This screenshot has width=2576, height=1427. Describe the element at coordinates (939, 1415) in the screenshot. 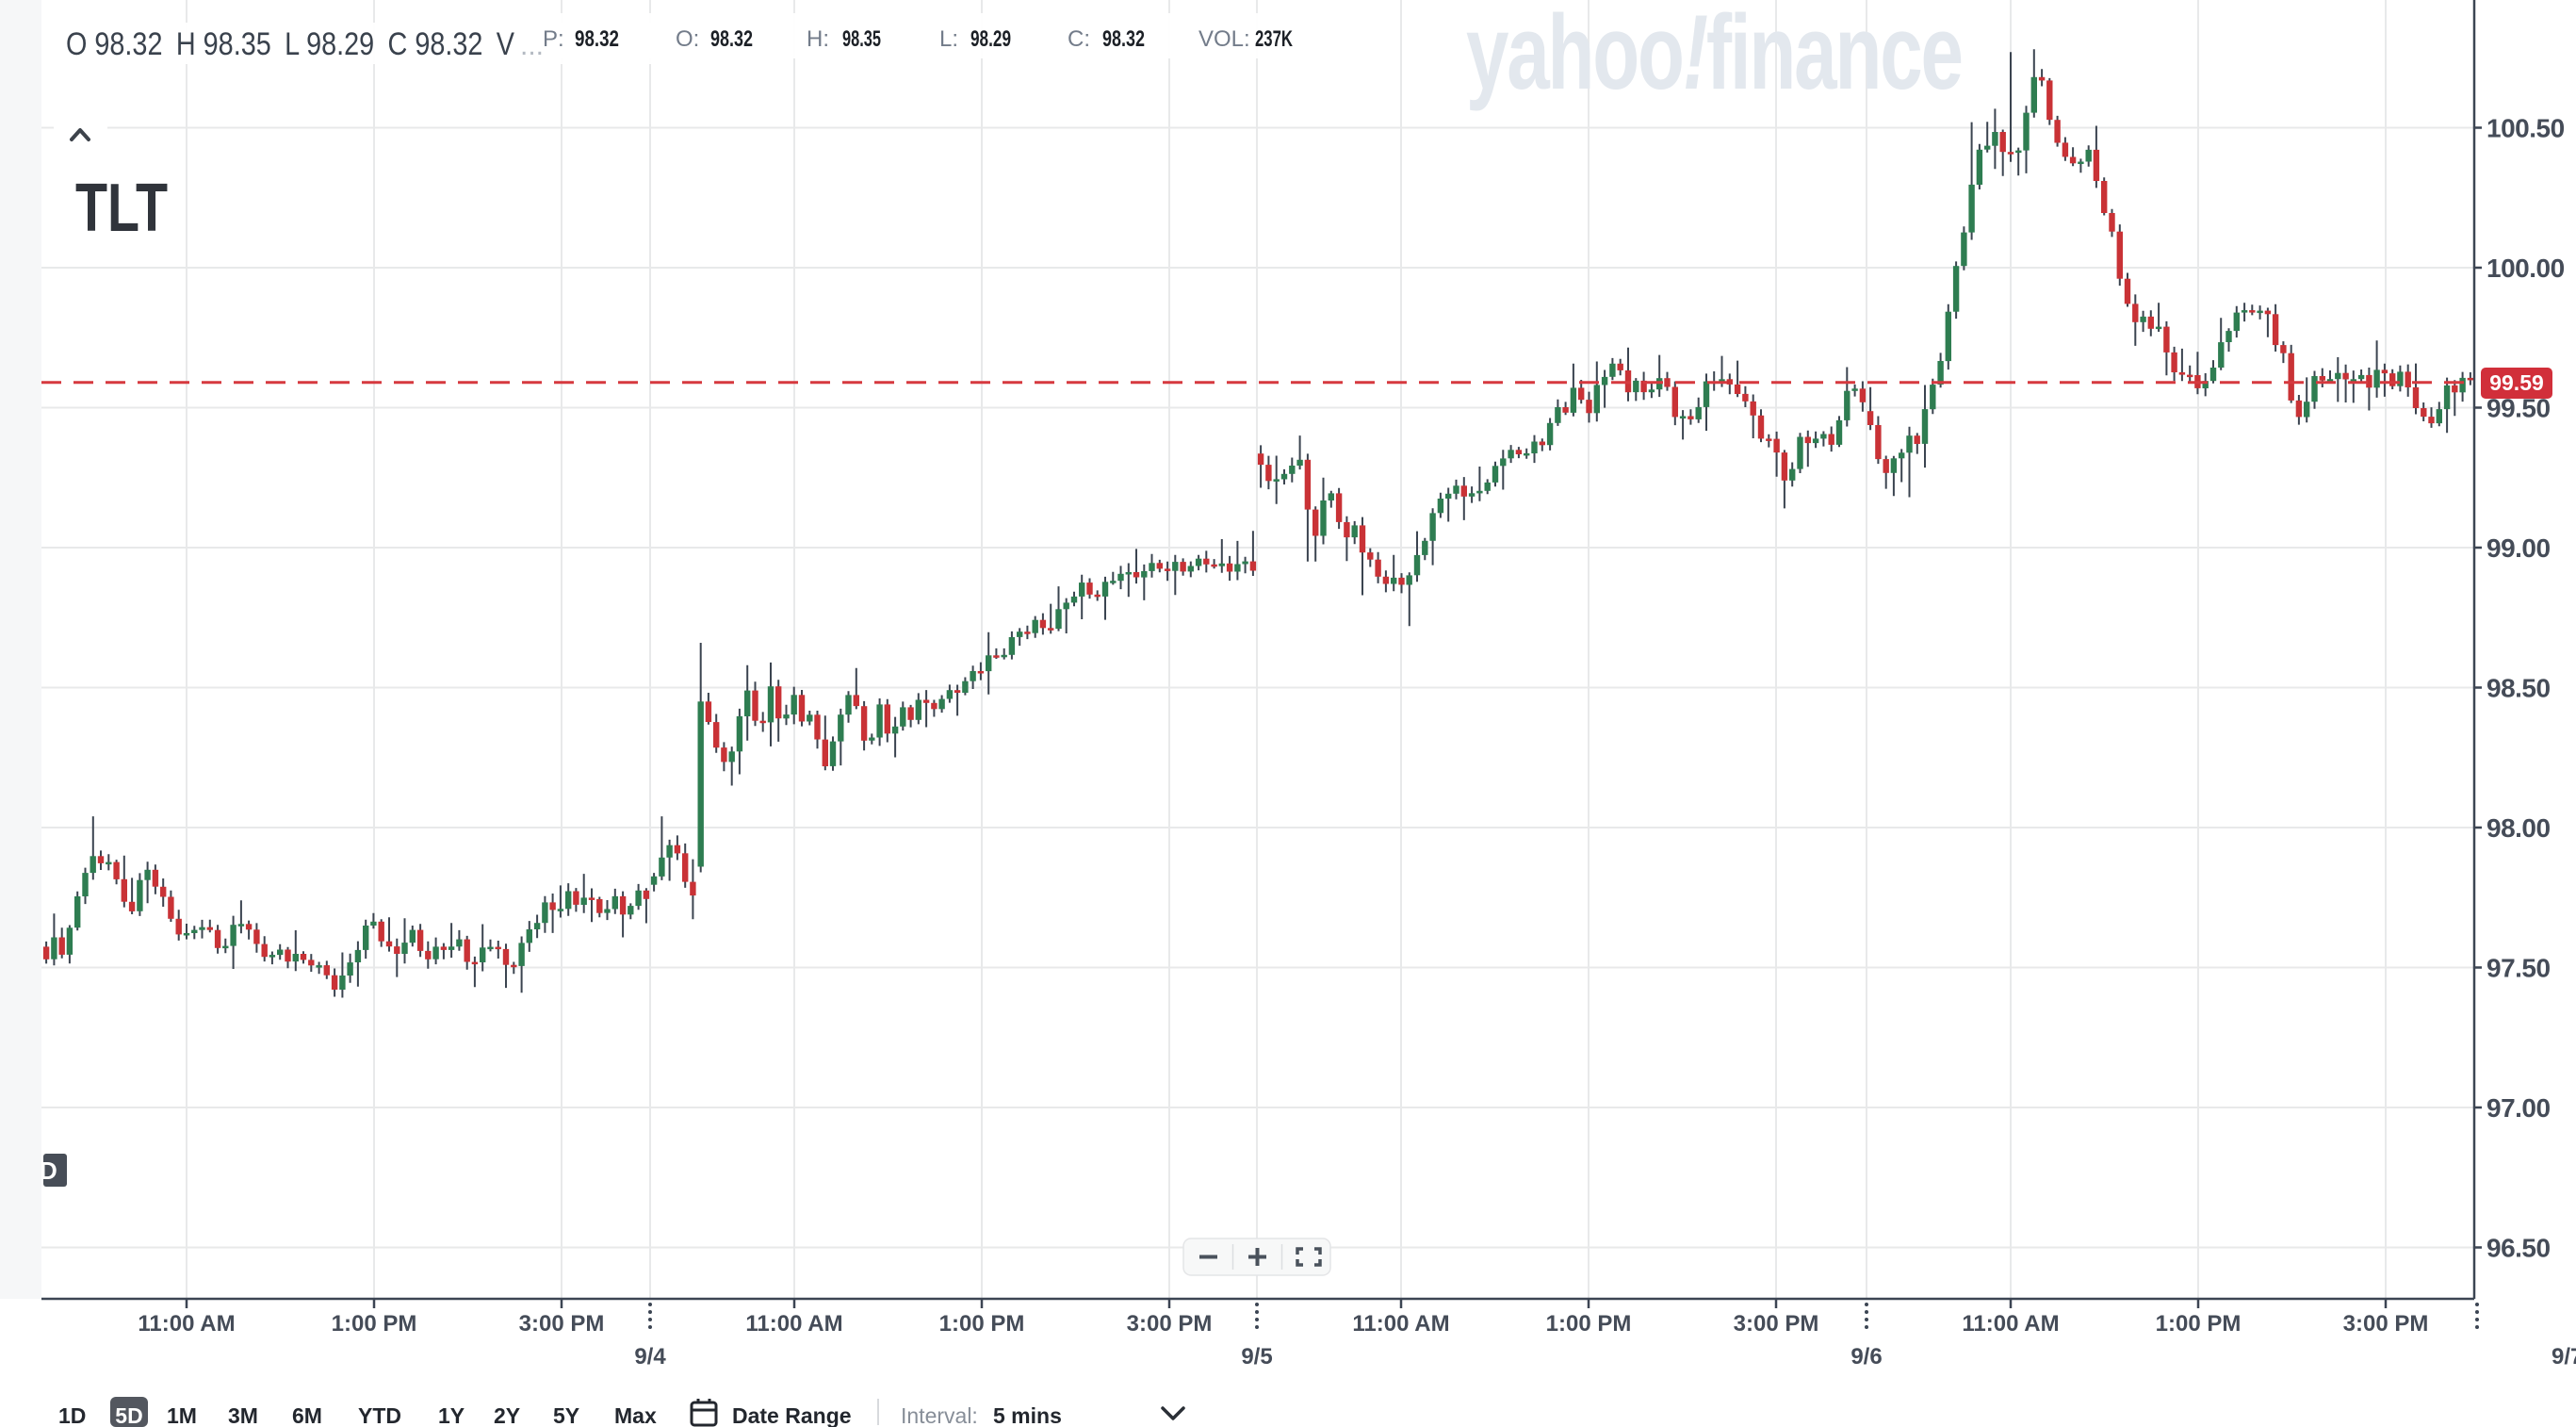

I see `svg-text: Interval:` at that location.